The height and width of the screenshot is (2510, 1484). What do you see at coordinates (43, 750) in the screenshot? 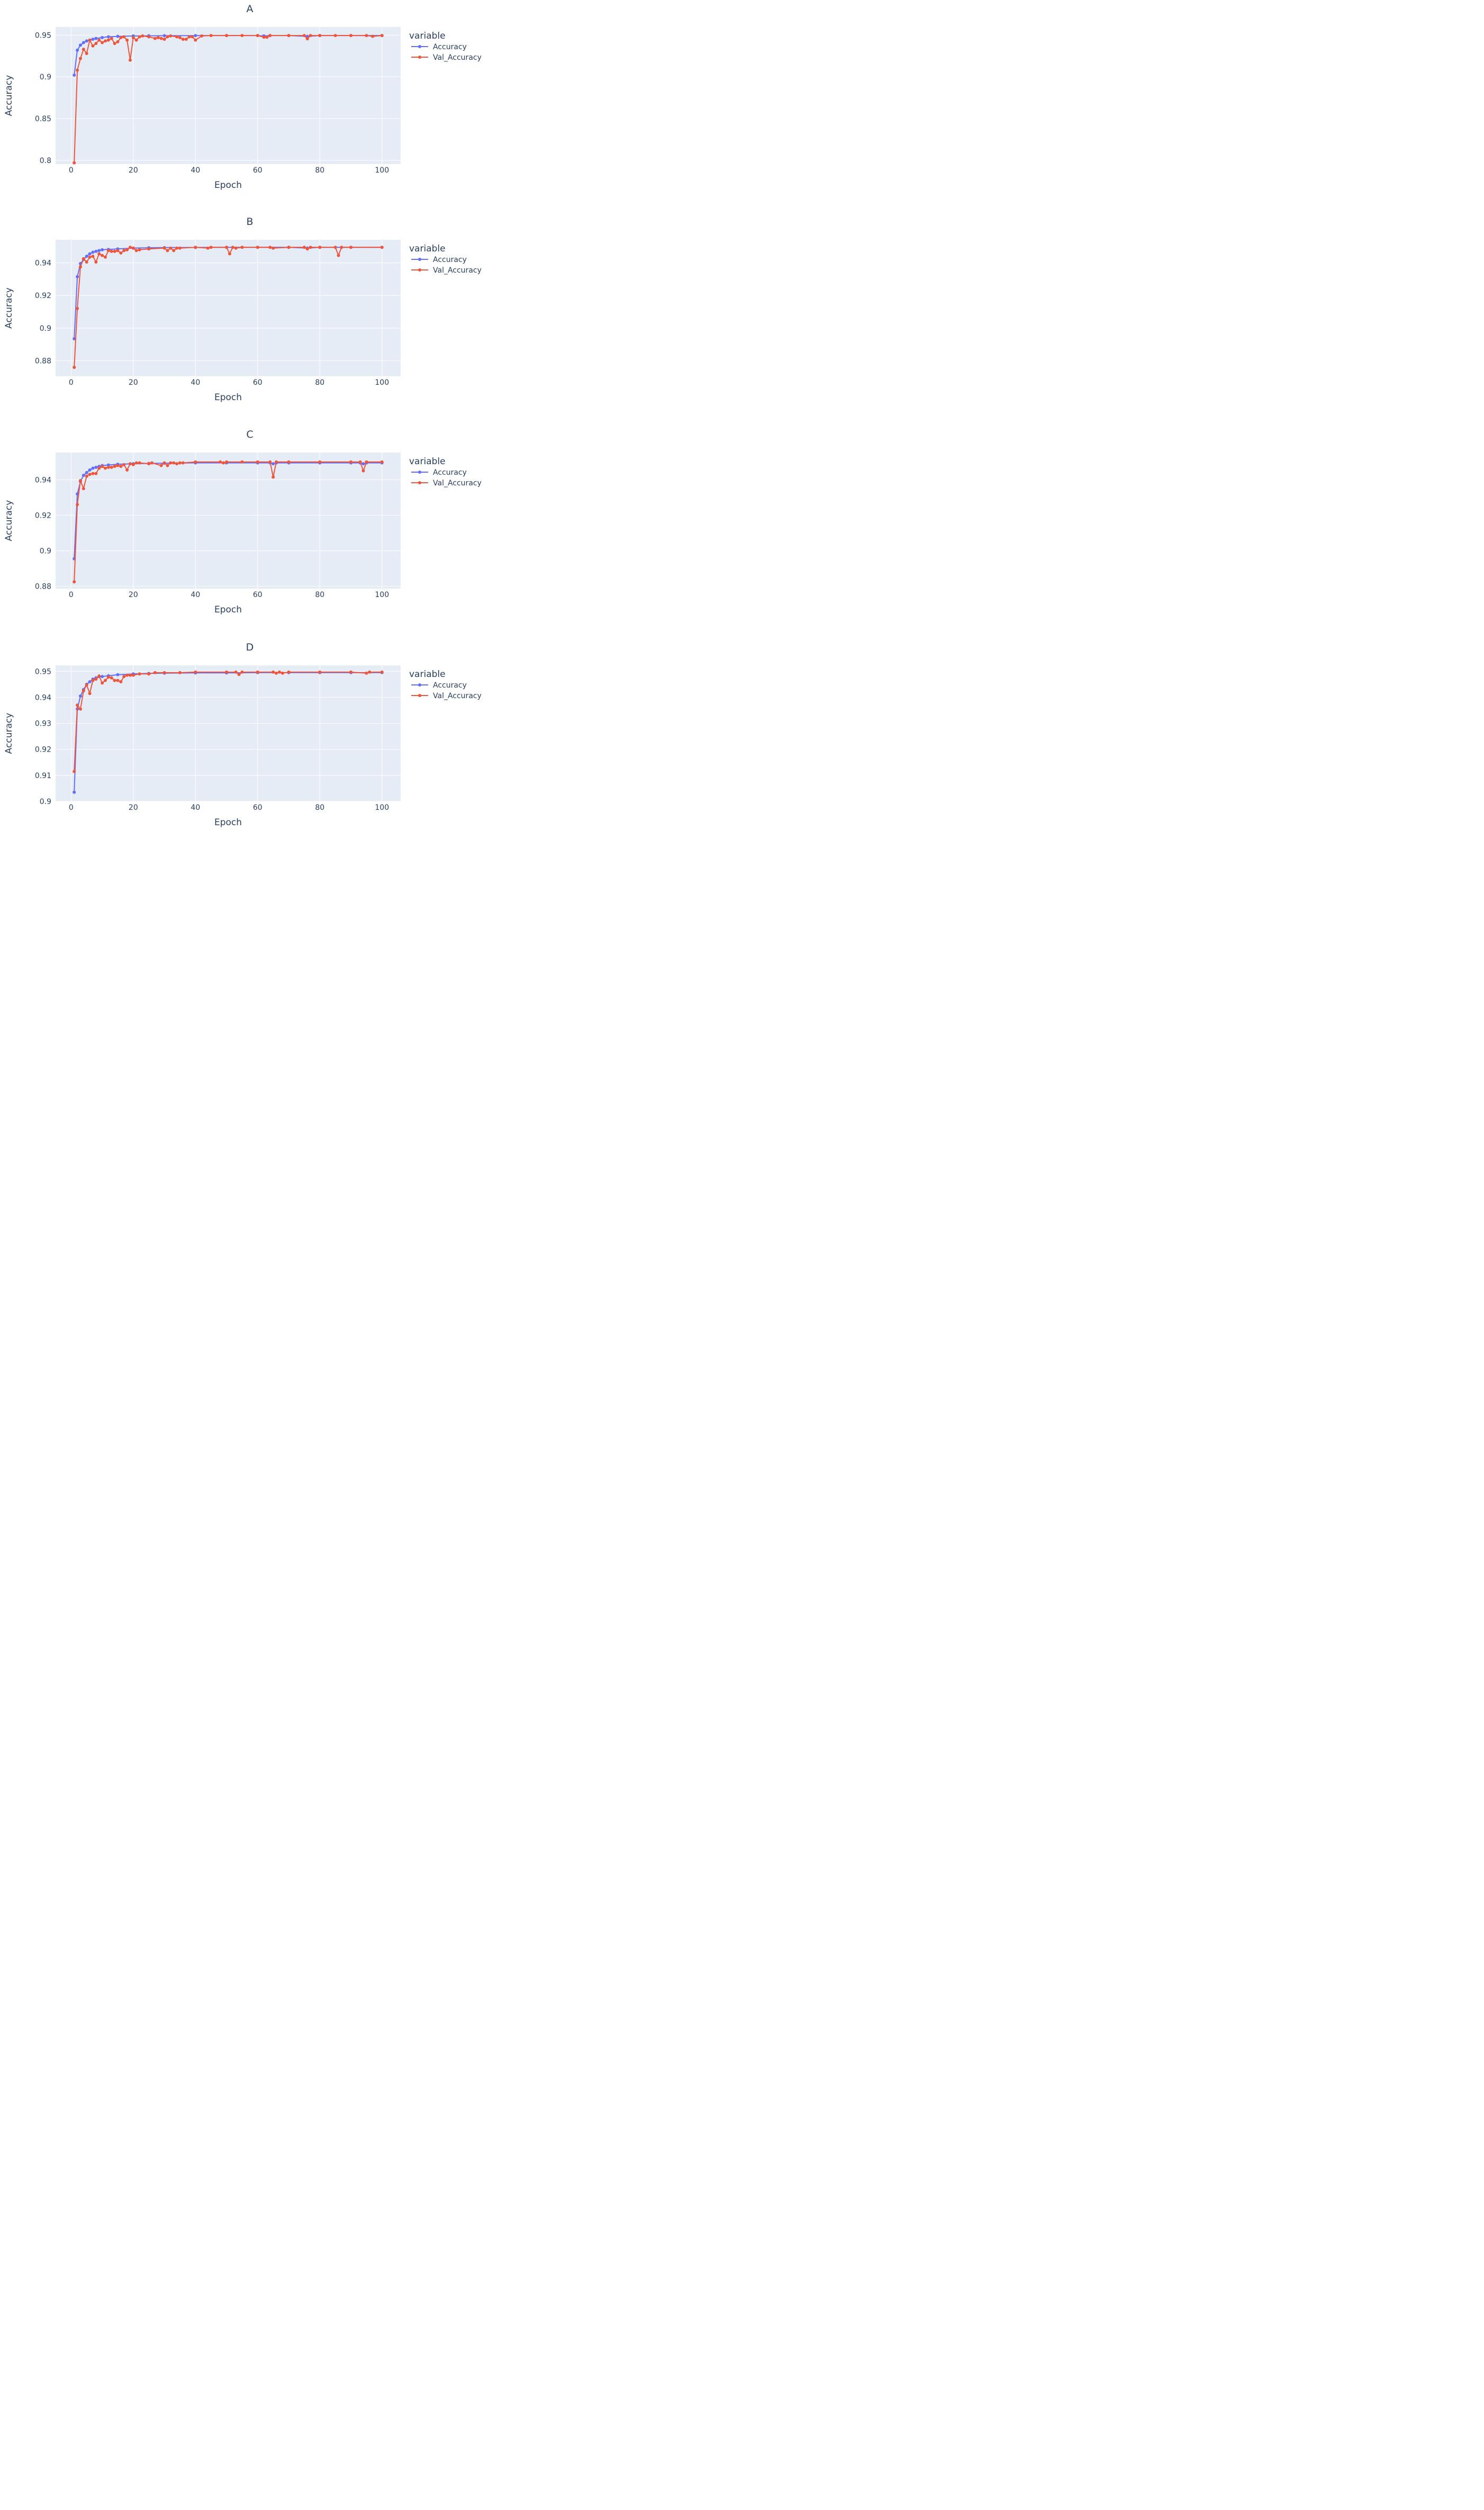
I see `y-tick-label: 0.92` at bounding box center [43, 750].